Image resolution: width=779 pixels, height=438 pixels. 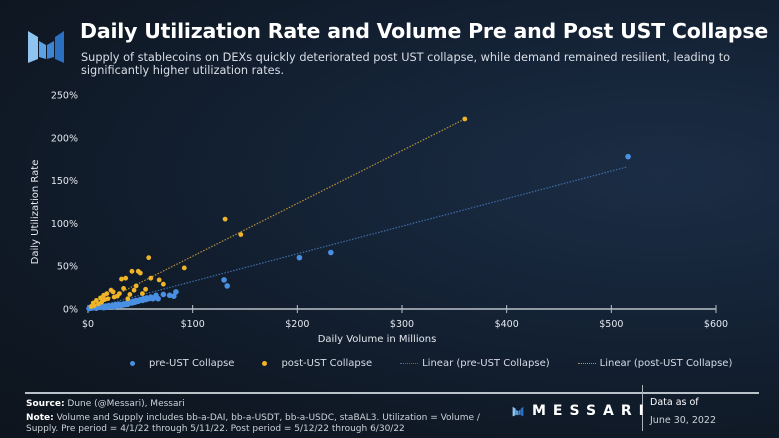 I want to click on legend-item: Linear (post-UST Collapse), so click(x=655, y=363).